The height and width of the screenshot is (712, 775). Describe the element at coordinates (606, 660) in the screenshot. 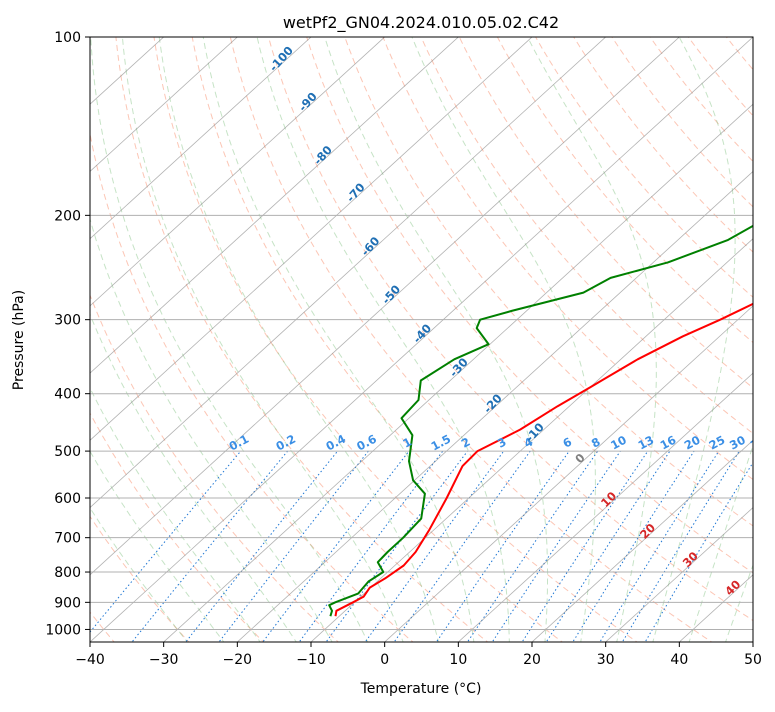

I see `x-tick-label: 30` at that location.